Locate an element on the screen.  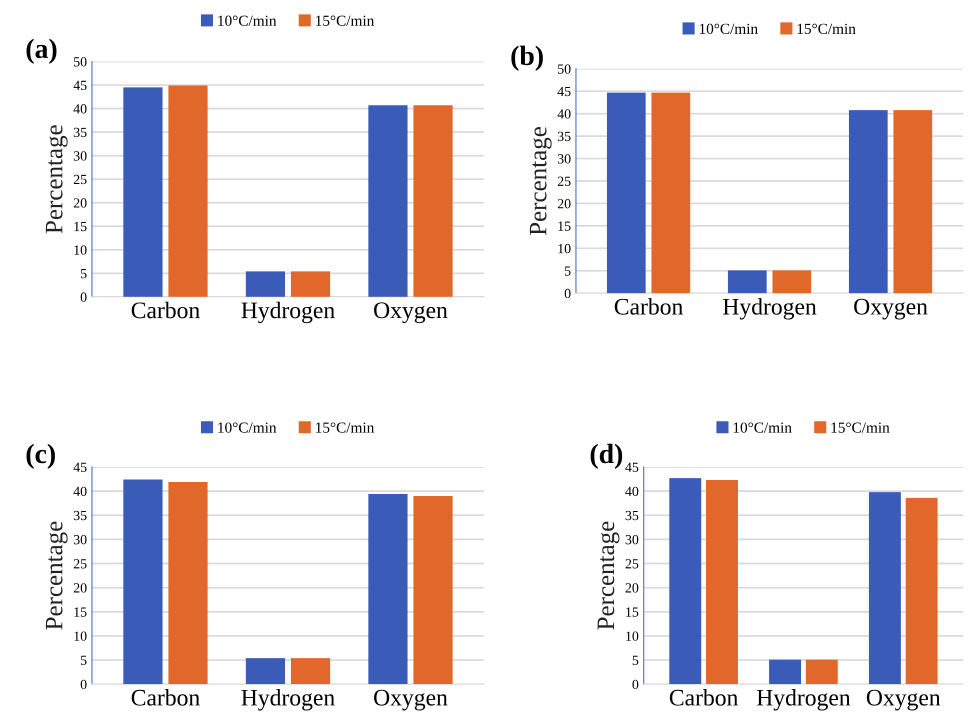
chart-title: (a) is located at coordinates (41, 51).